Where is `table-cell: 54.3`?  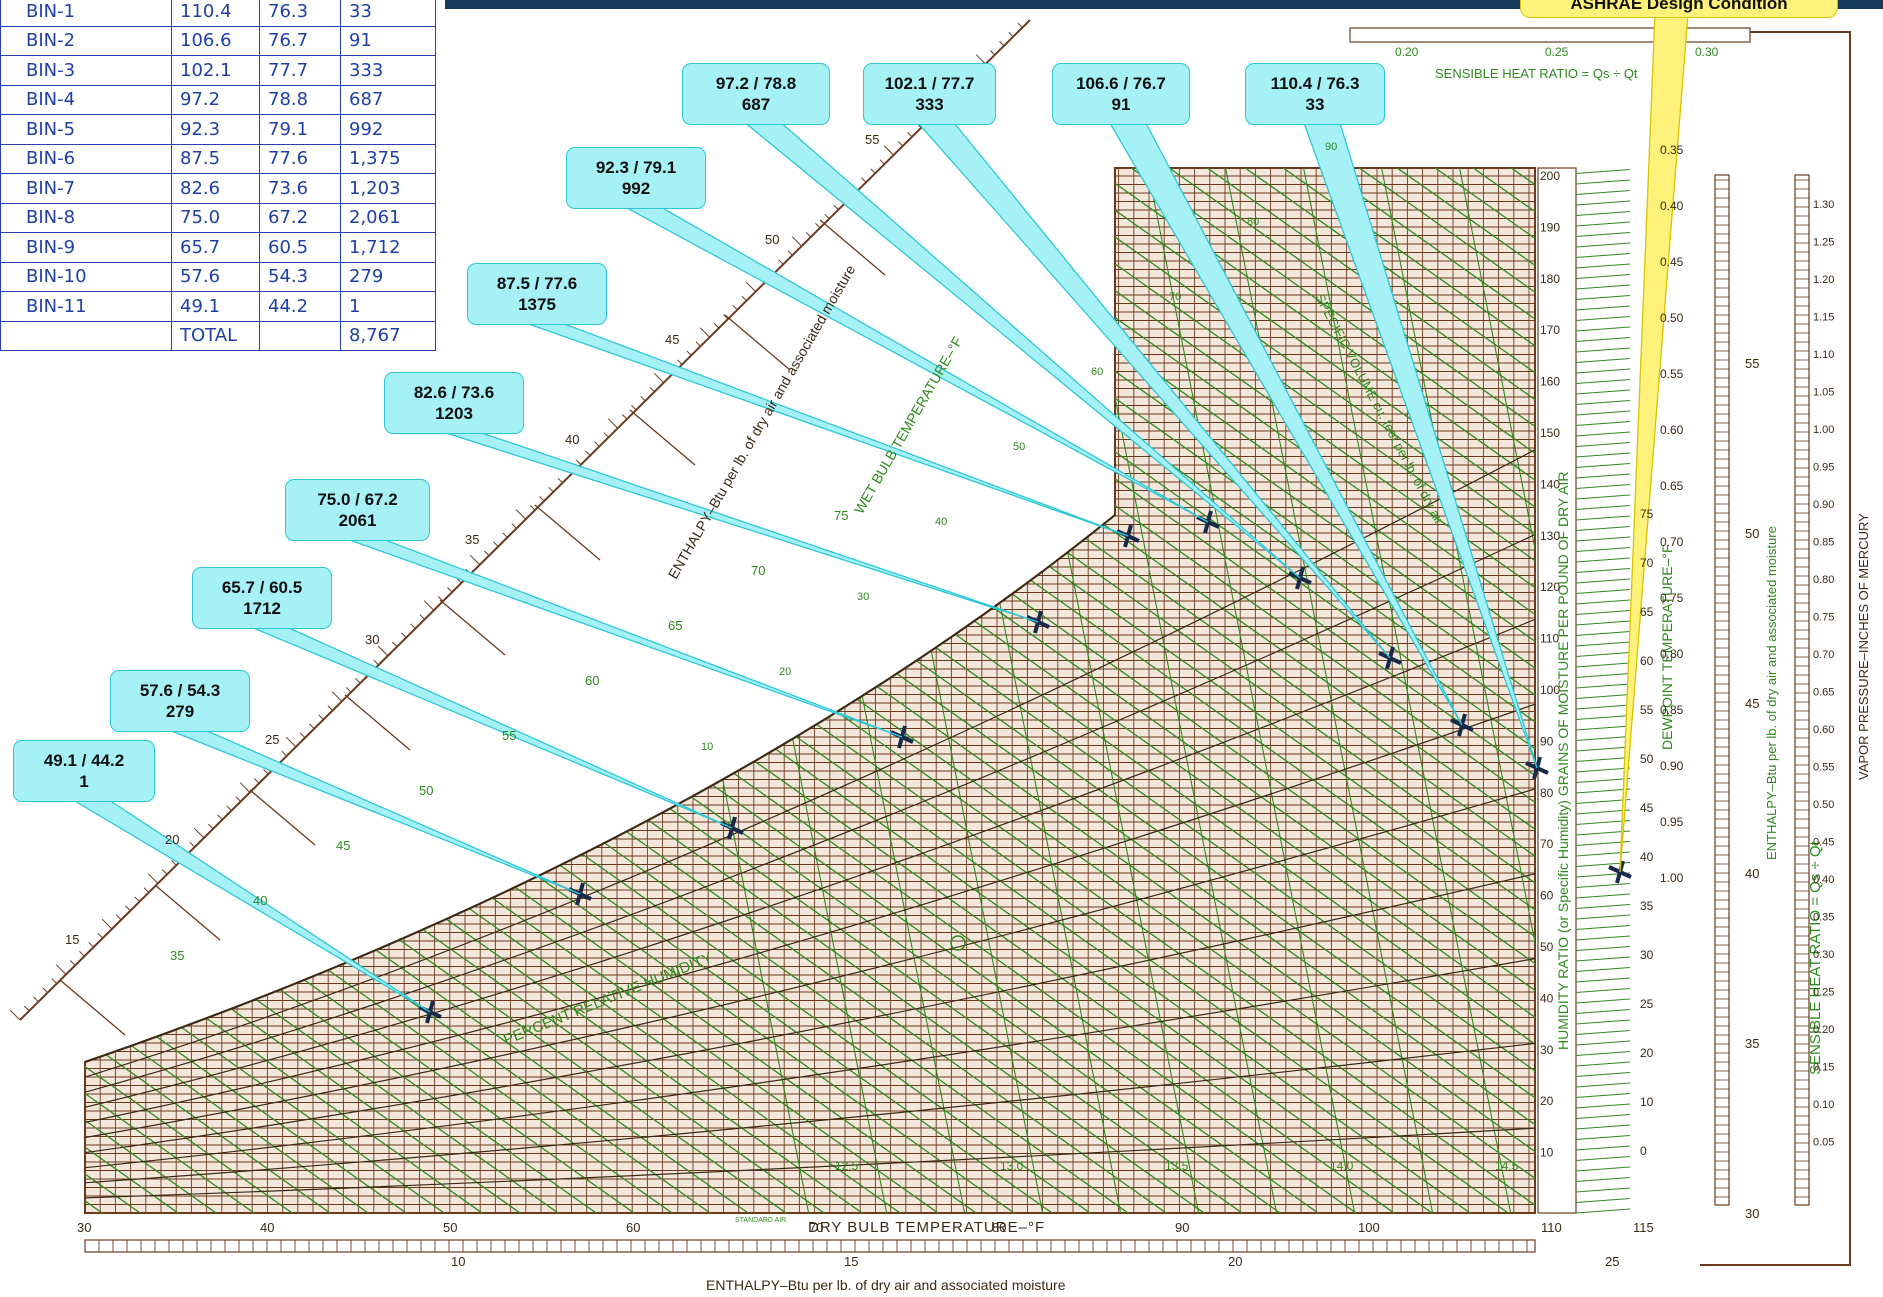
table-cell: 54.3 is located at coordinates (300, 276).